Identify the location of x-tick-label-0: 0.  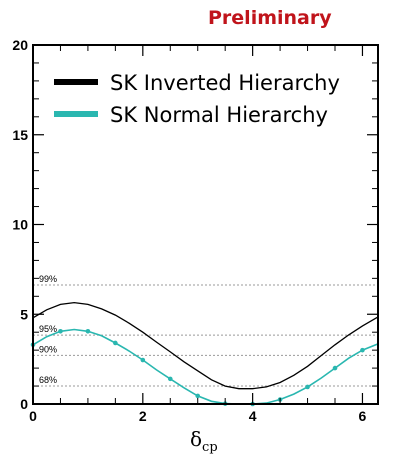
(33, 416).